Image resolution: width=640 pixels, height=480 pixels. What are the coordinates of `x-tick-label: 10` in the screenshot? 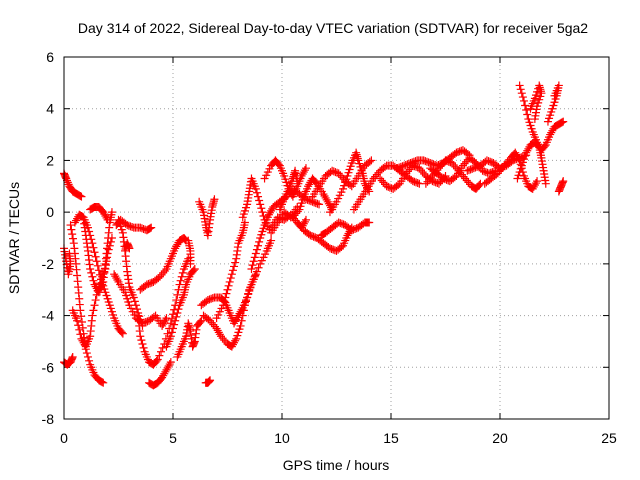 It's located at (282, 438).